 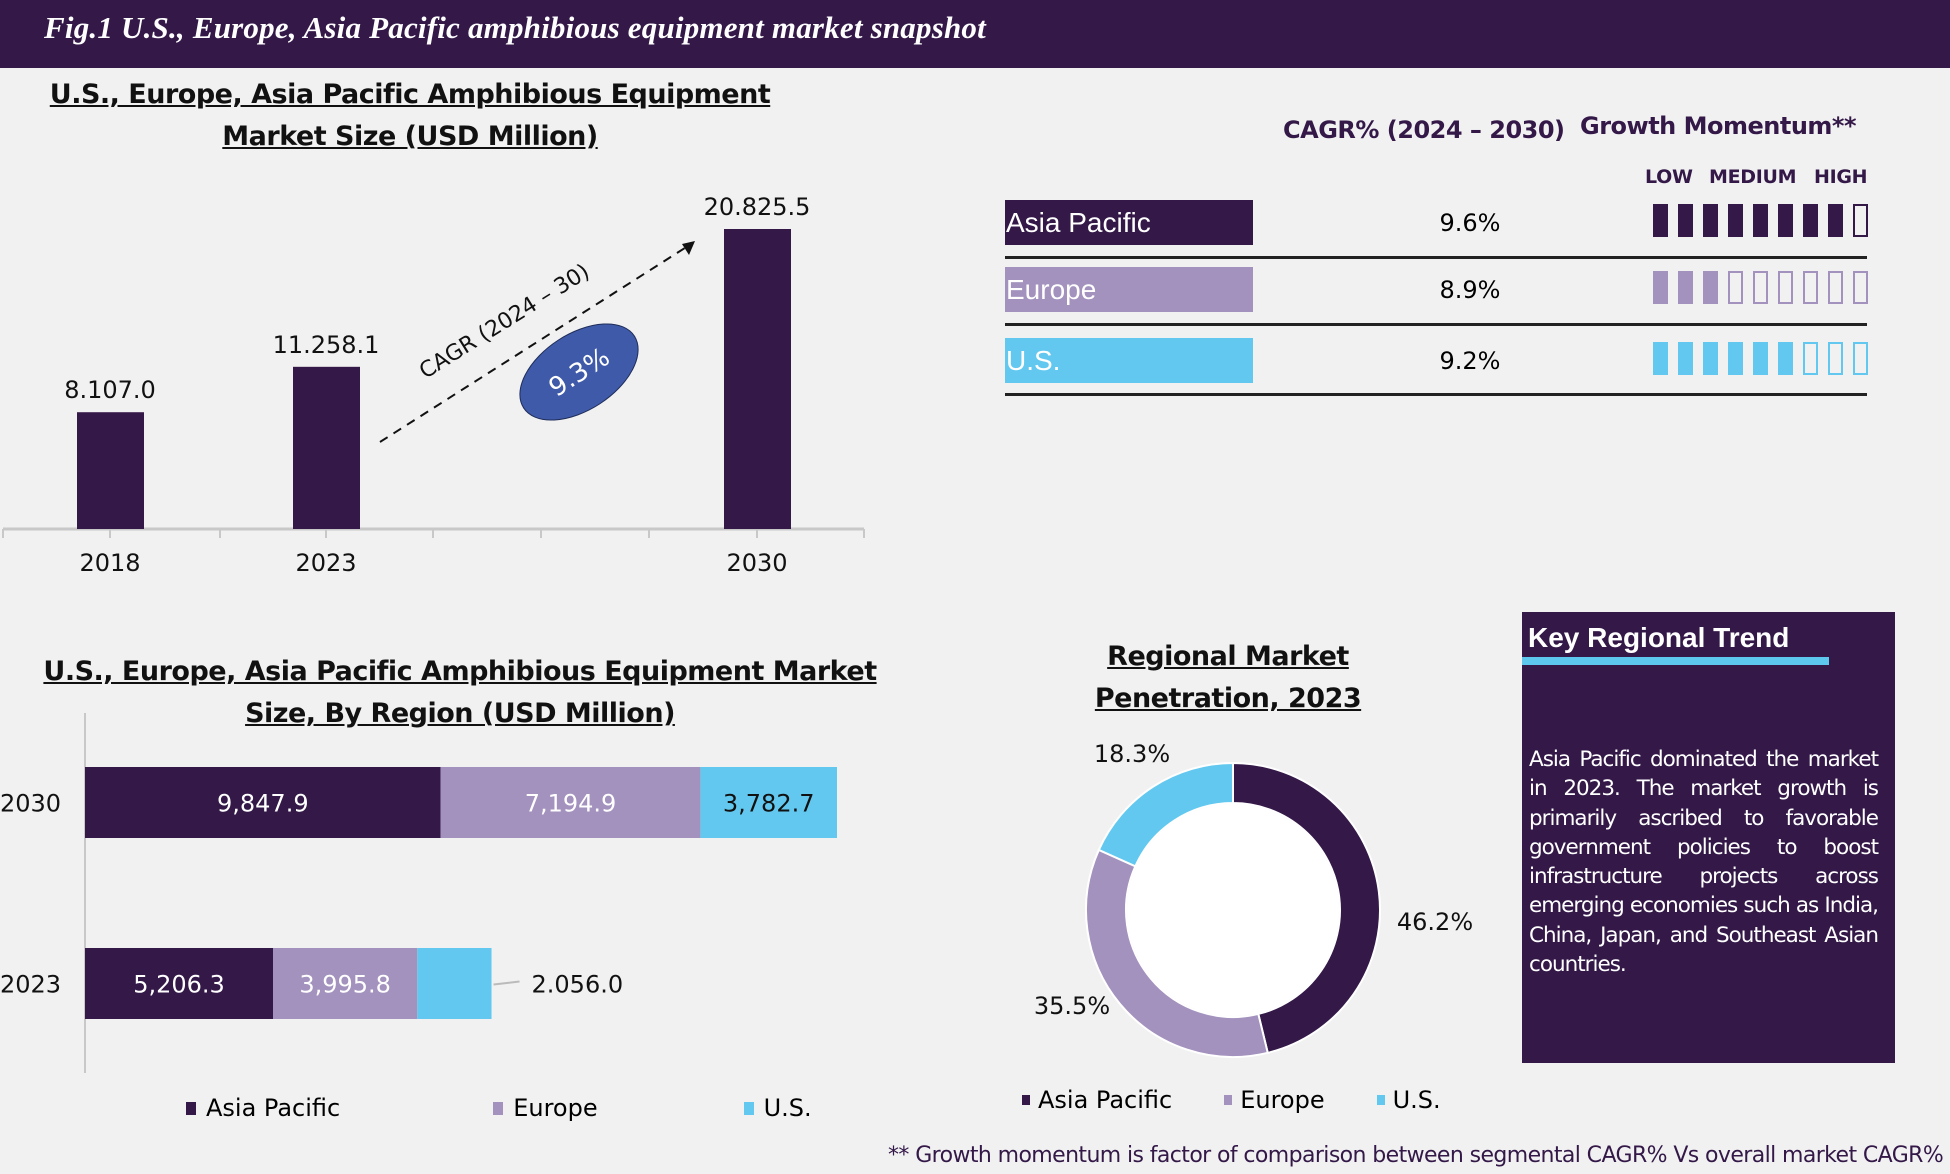 I want to click on y-tick-label: 2023, so click(x=30, y=985).